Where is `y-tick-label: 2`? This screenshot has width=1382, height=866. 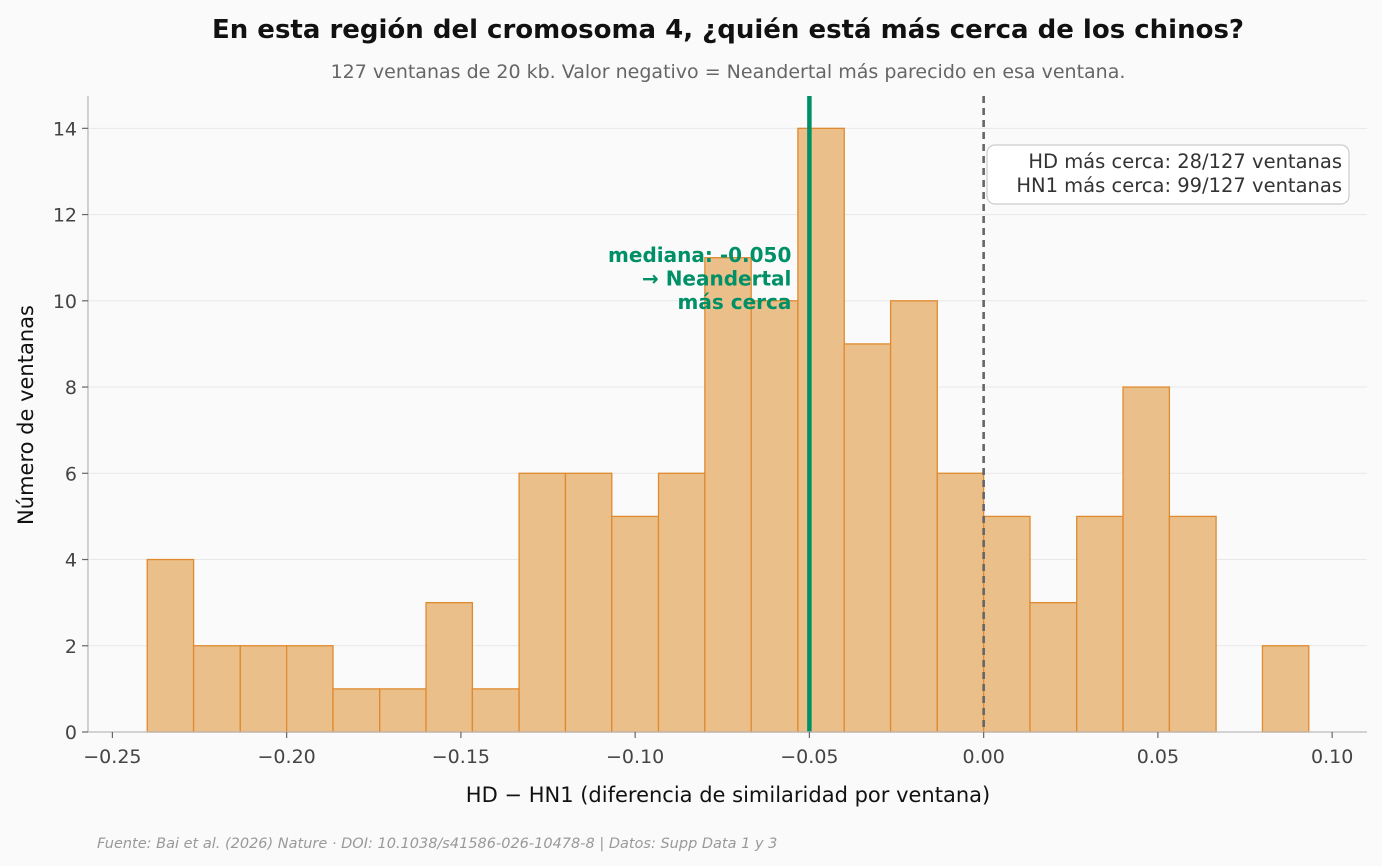 y-tick-label: 2 is located at coordinates (71, 647).